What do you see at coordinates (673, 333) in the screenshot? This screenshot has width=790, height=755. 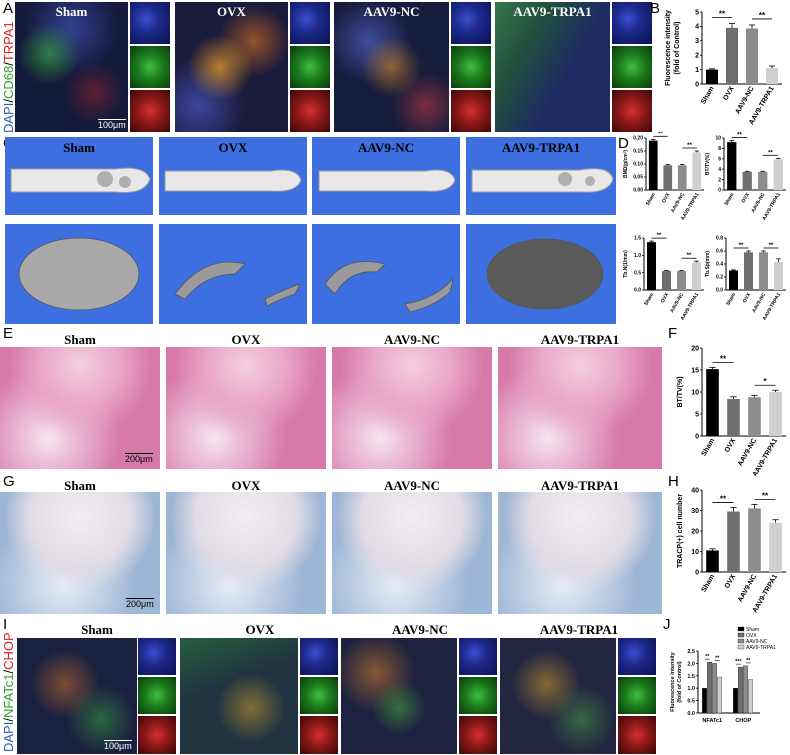 I see `panel-label-f: F` at bounding box center [673, 333].